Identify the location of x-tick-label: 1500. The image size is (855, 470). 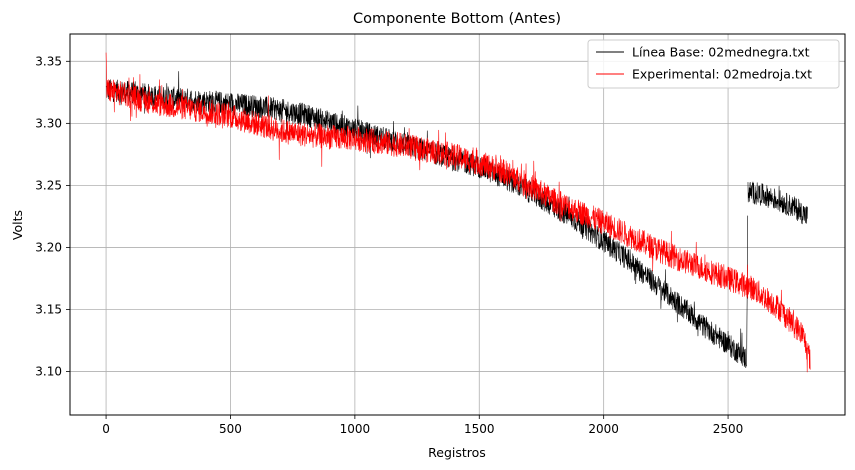
(479, 429).